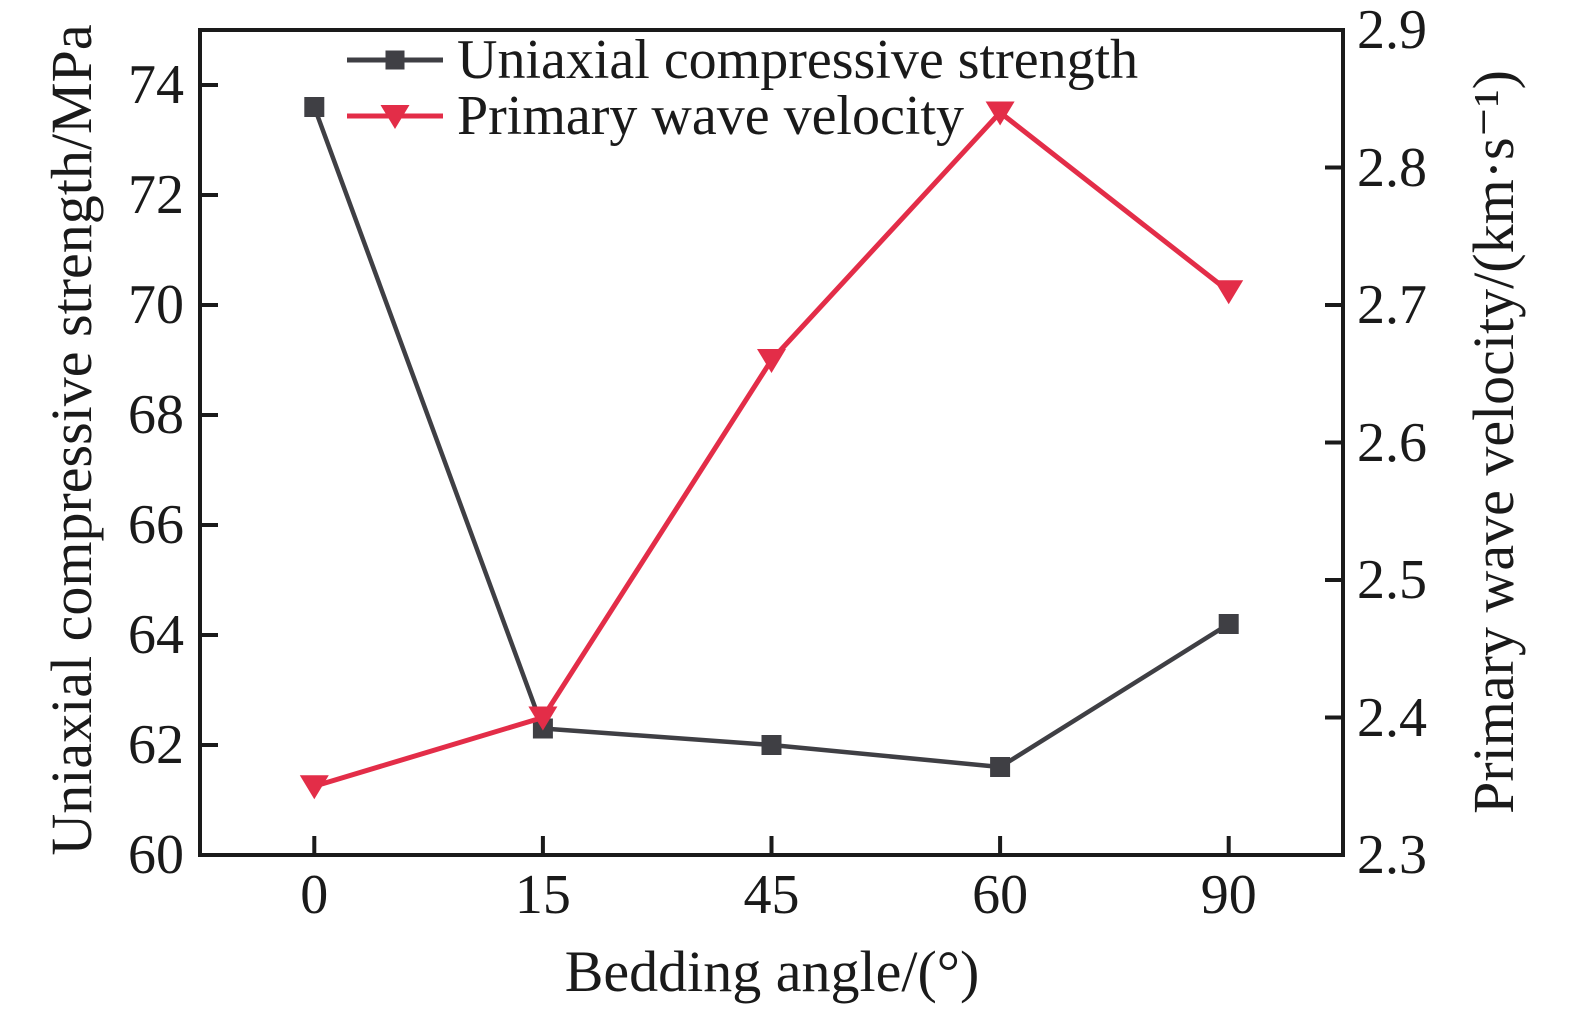 This screenshot has height=1013, width=1575. Describe the element at coordinates (156, 415) in the screenshot. I see `left-axis-tick-label: 68` at that location.